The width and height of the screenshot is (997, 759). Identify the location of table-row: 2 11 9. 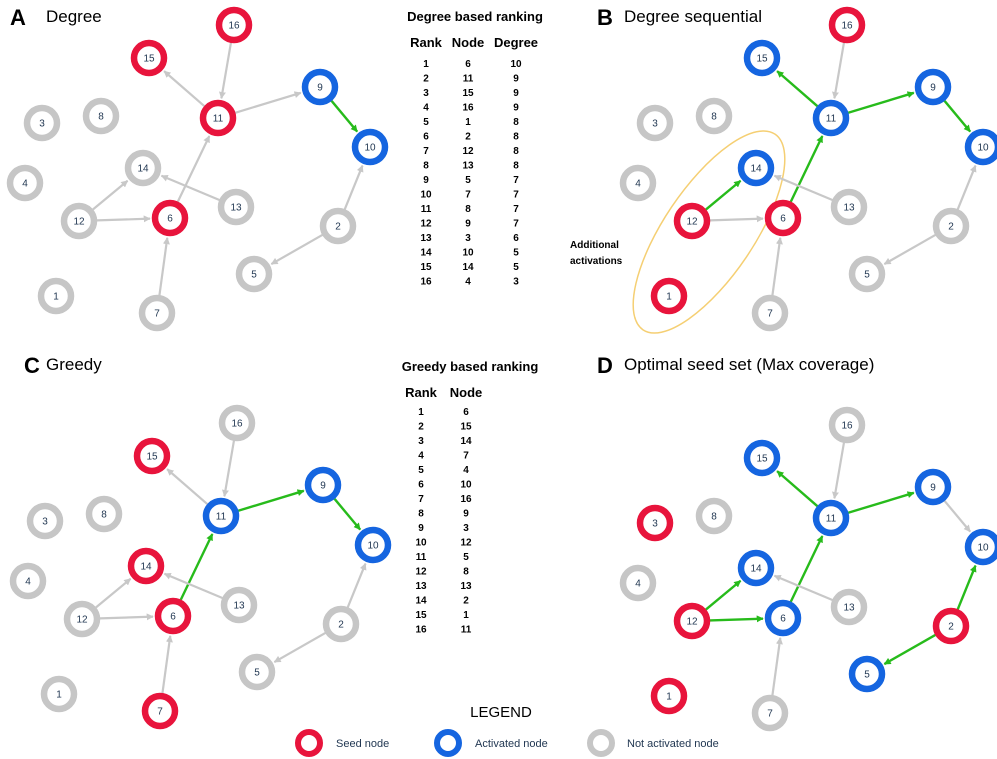
(471, 79).